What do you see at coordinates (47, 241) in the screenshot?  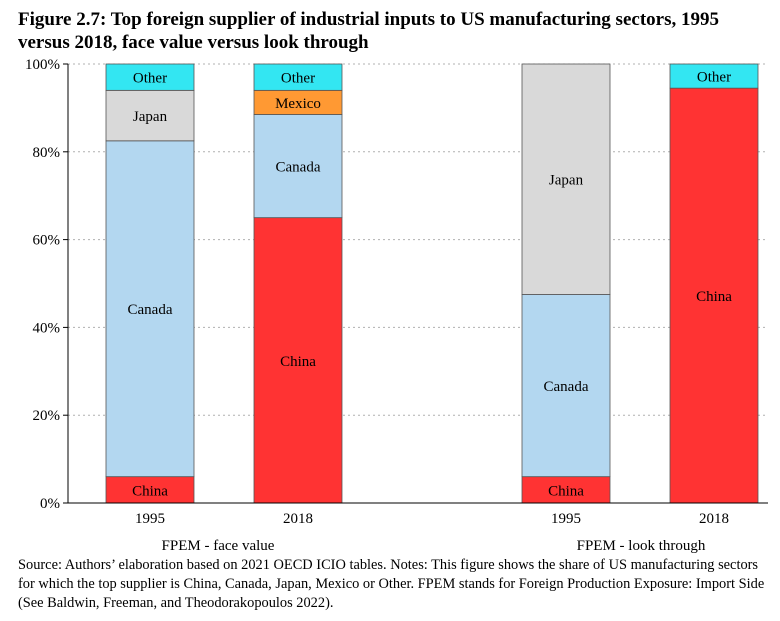 I see `y-tick-label: 60%` at bounding box center [47, 241].